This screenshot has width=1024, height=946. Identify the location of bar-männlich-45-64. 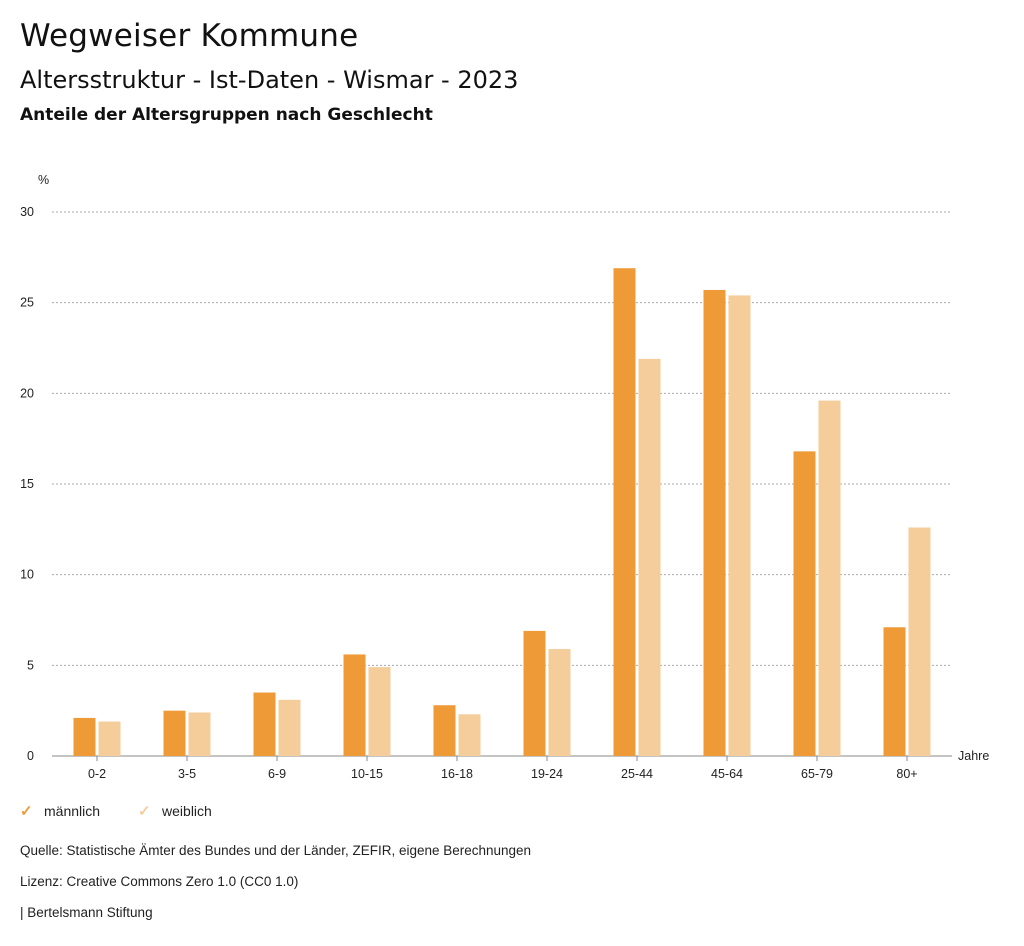
(714, 522).